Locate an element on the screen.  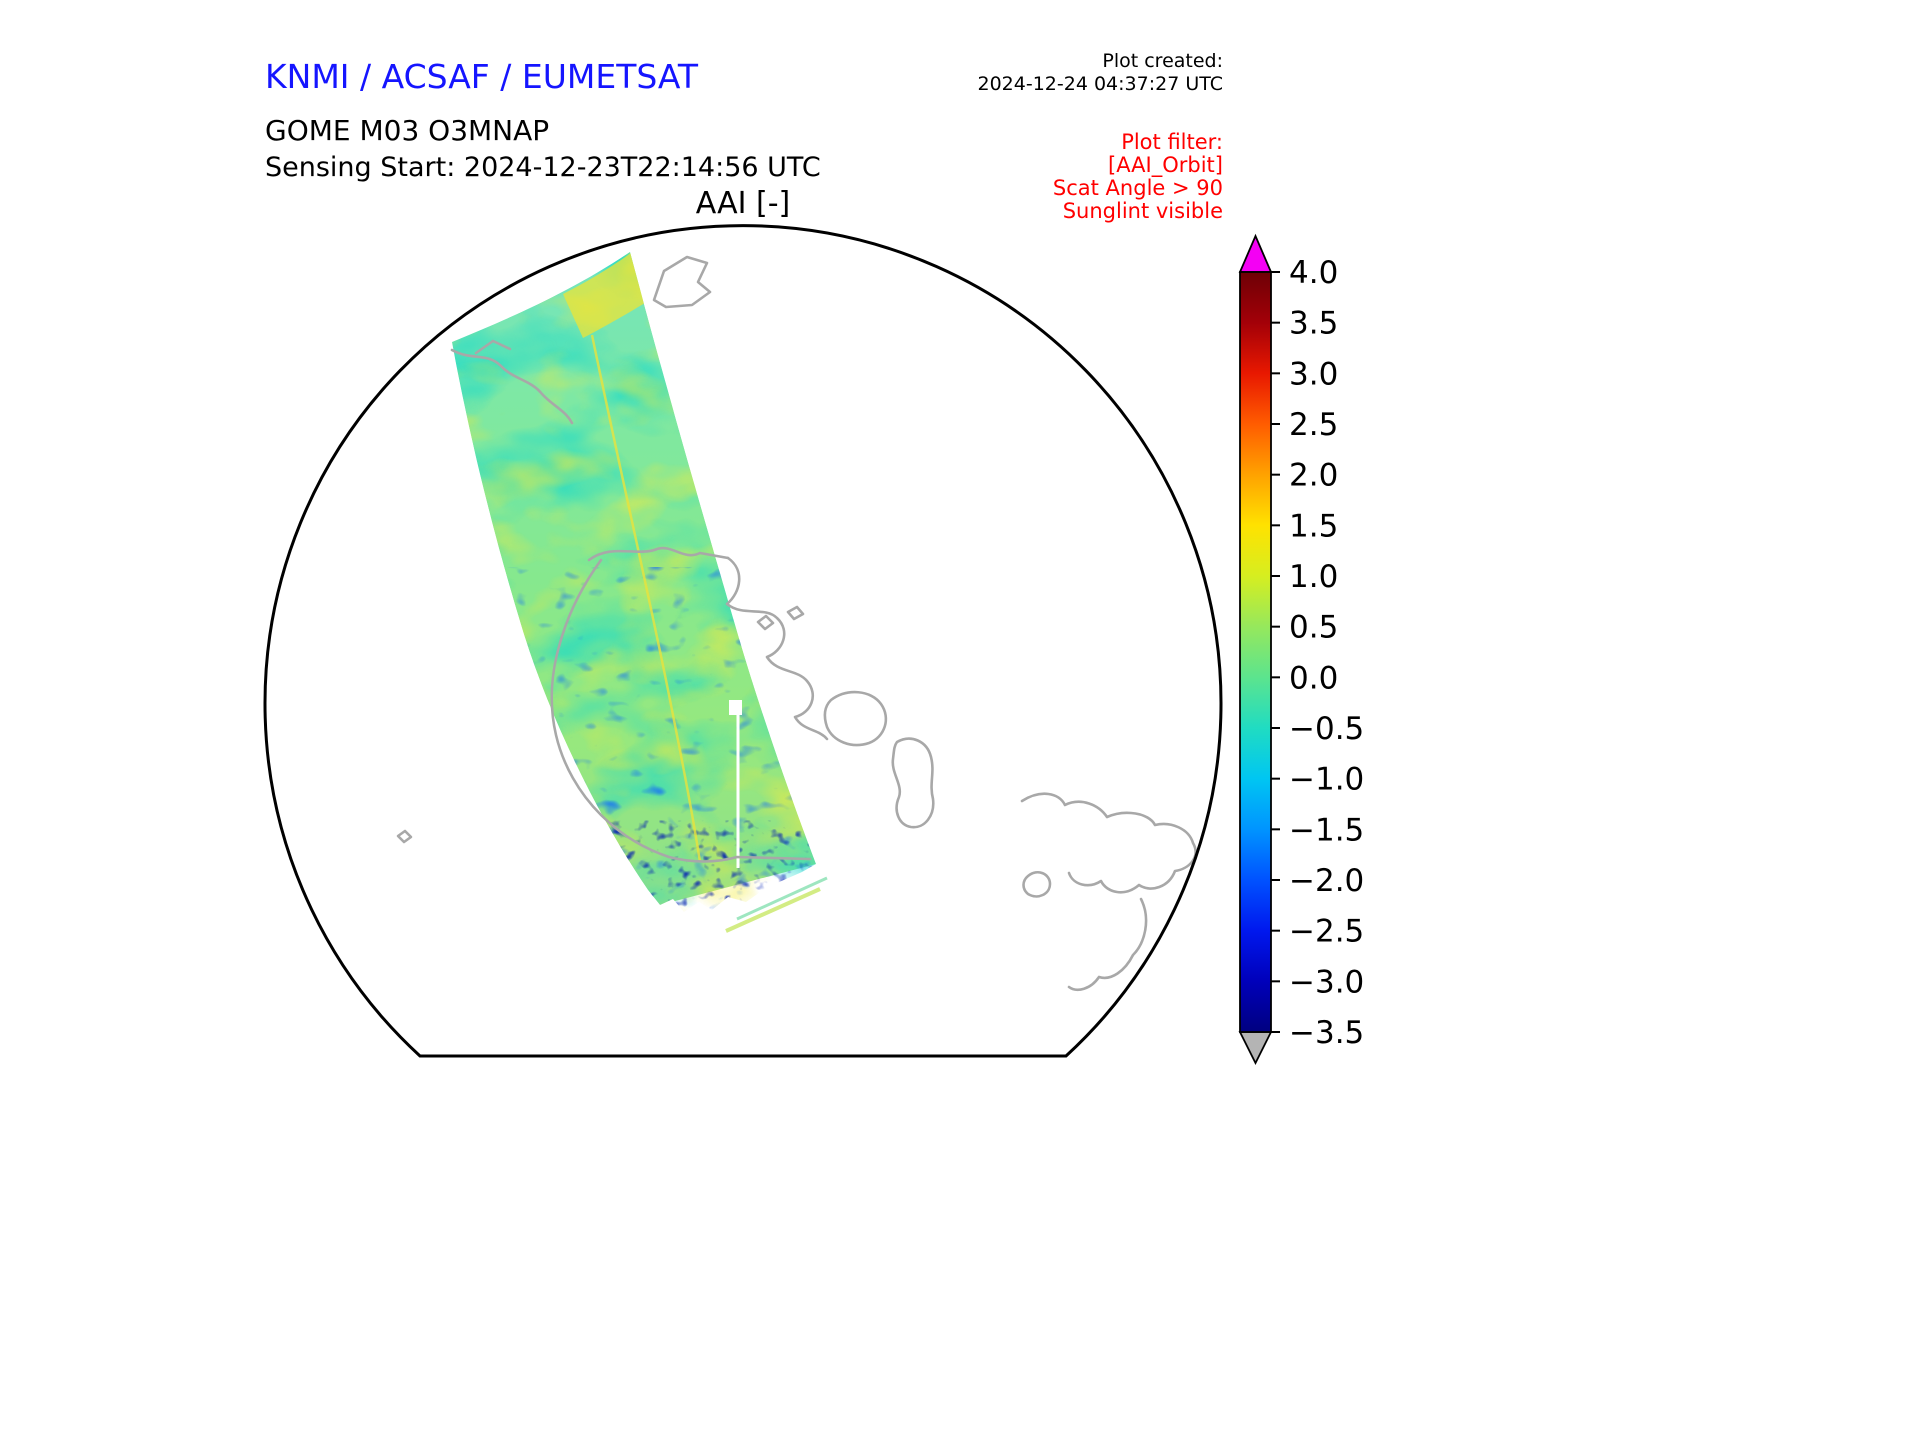
sensing-start-text: Sensing Start: 2024-12-23T22:14:56 UTC is located at coordinates (543, 167).